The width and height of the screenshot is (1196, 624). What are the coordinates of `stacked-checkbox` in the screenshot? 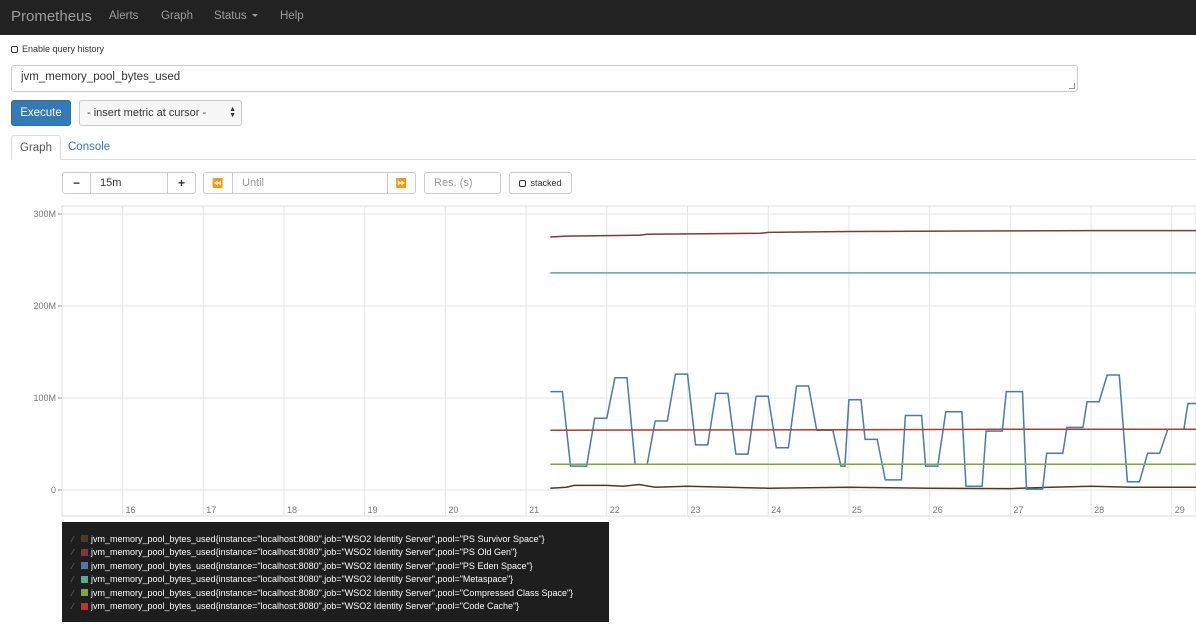 It's located at (523, 183).